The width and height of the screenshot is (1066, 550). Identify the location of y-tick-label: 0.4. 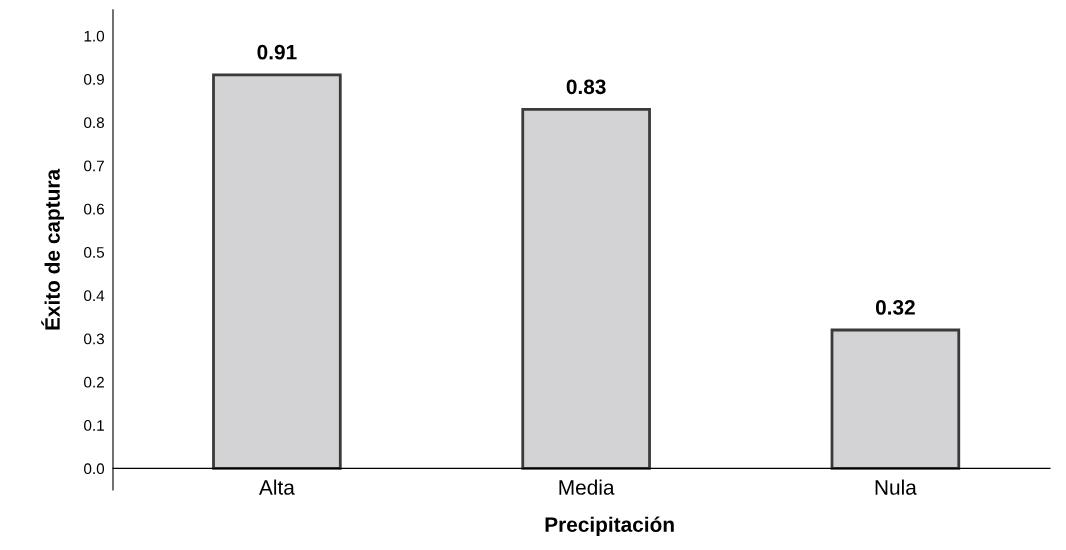
(94, 296).